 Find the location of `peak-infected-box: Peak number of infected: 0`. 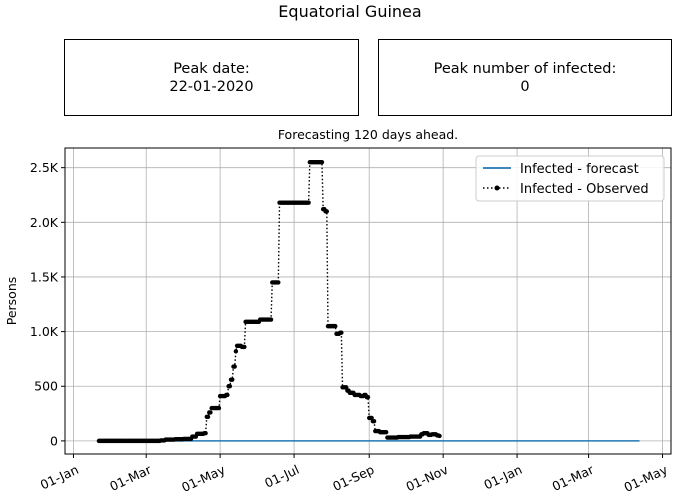

peak-infected-box: Peak number of infected: 0 is located at coordinates (525, 77).